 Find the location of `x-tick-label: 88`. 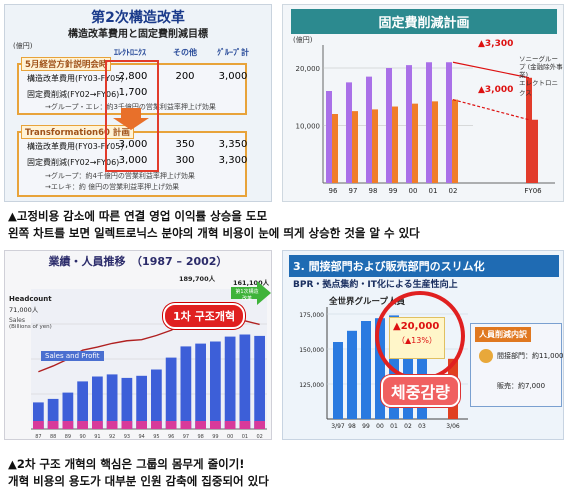

x-tick-label: 88 is located at coordinates (53, 437).